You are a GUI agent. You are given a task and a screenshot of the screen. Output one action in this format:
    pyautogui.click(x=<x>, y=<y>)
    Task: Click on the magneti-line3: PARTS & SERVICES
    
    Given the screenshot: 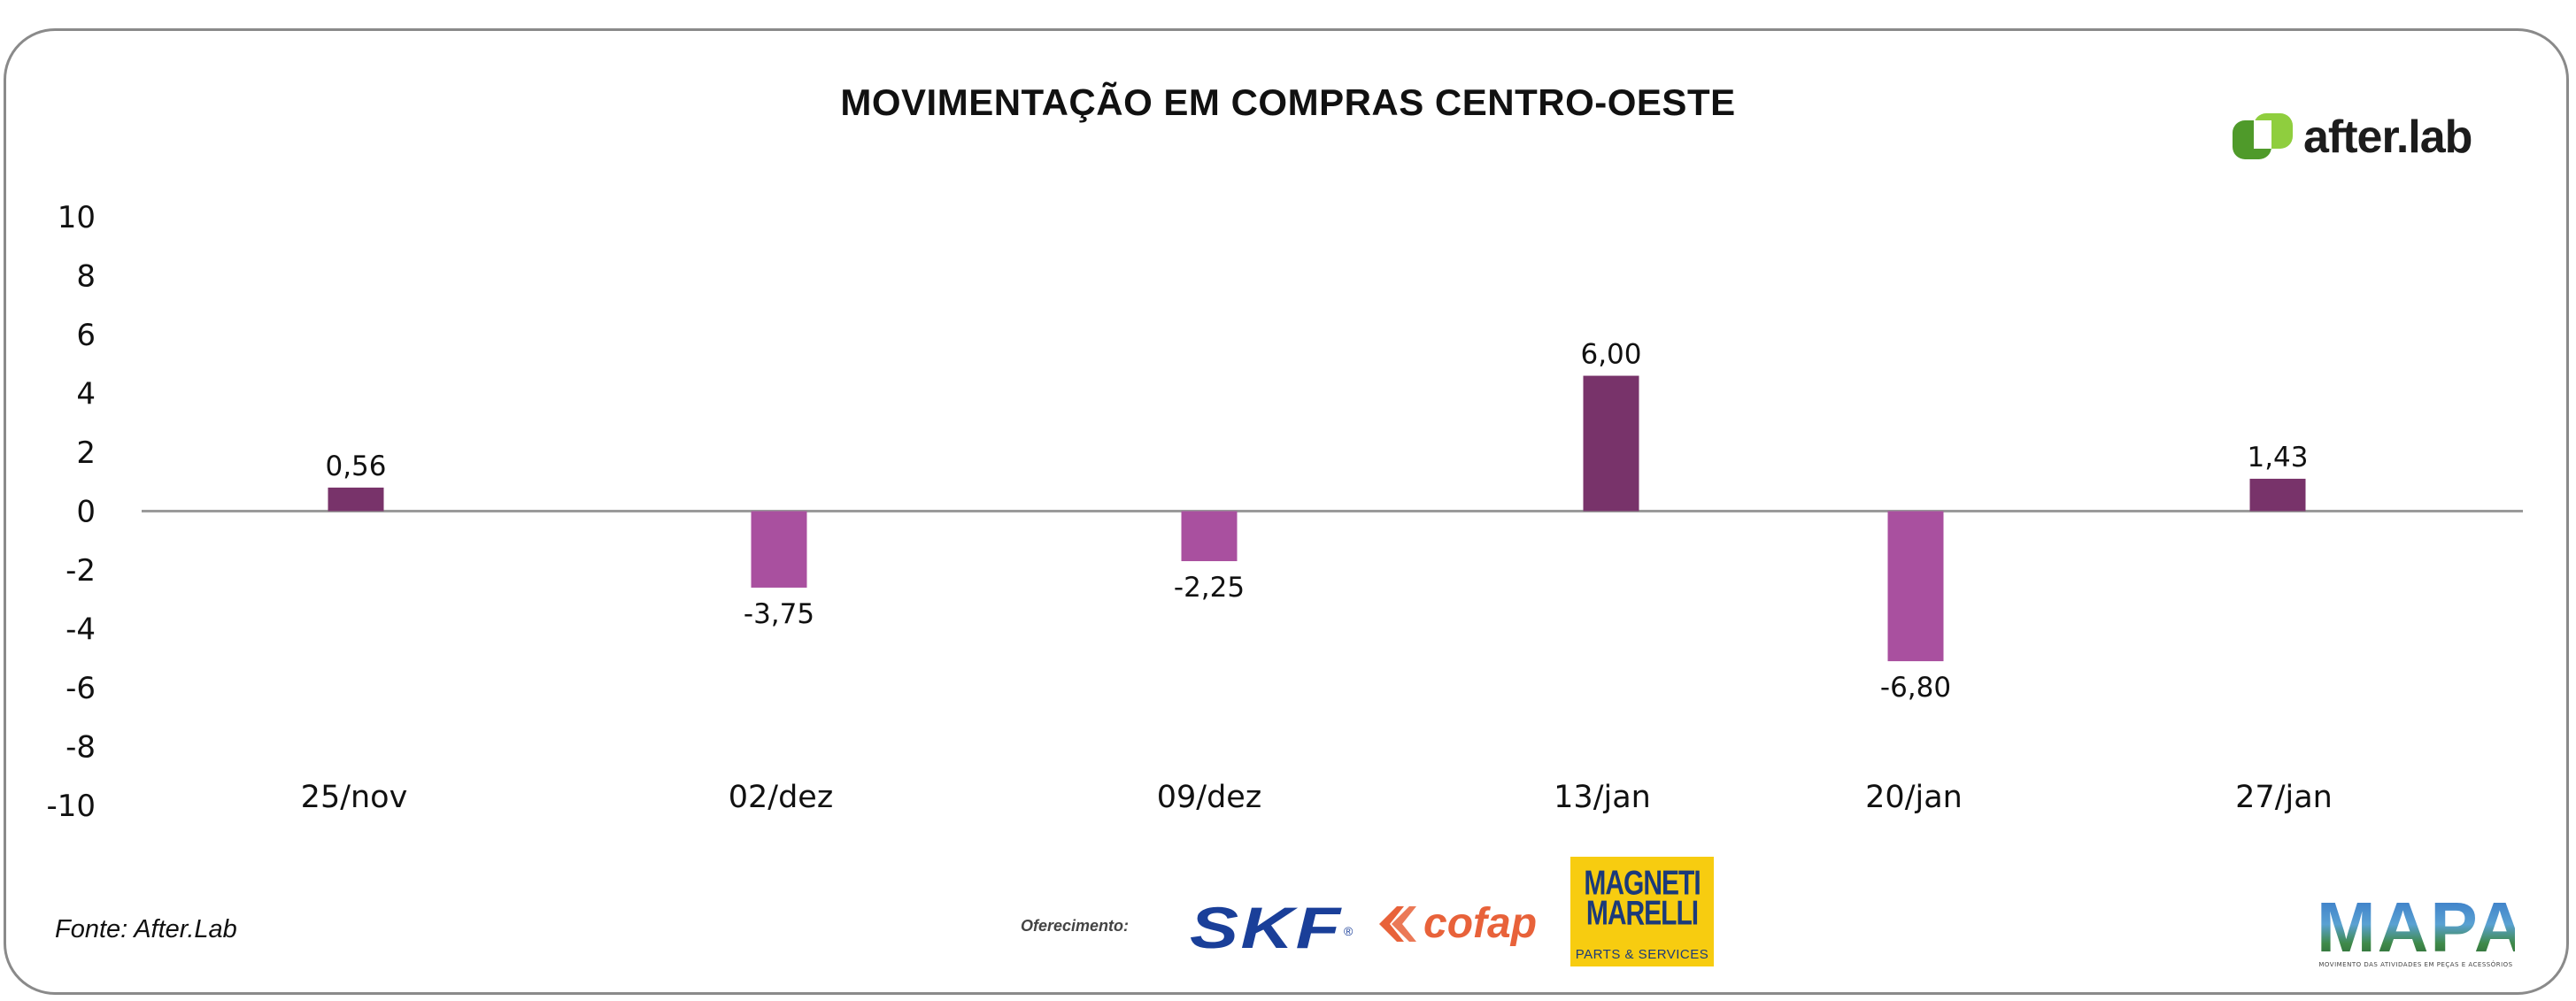 What is the action you would take?
    pyautogui.click(x=1642, y=955)
    